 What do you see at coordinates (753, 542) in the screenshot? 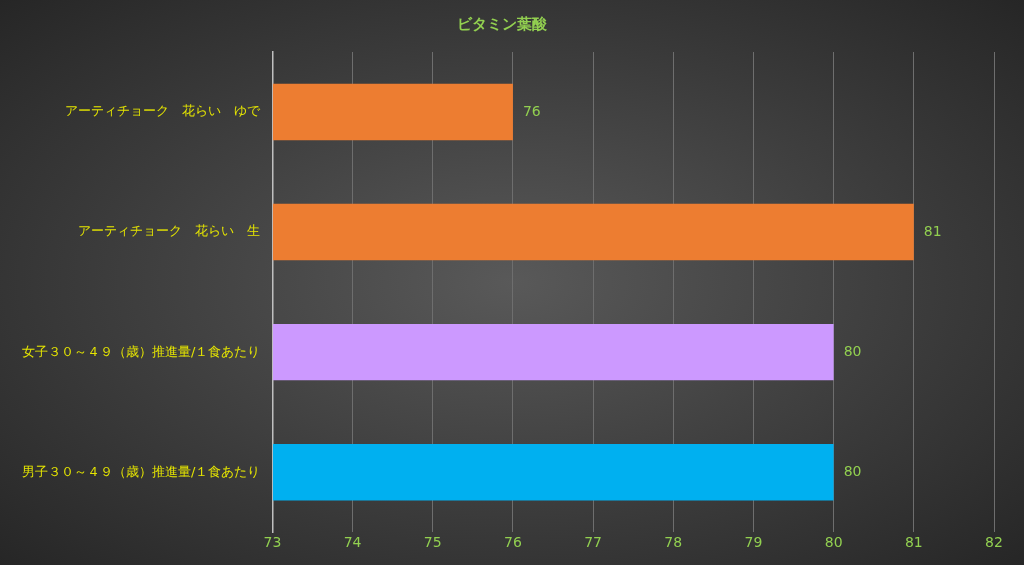
I see `x-tick-label: 79` at bounding box center [753, 542].